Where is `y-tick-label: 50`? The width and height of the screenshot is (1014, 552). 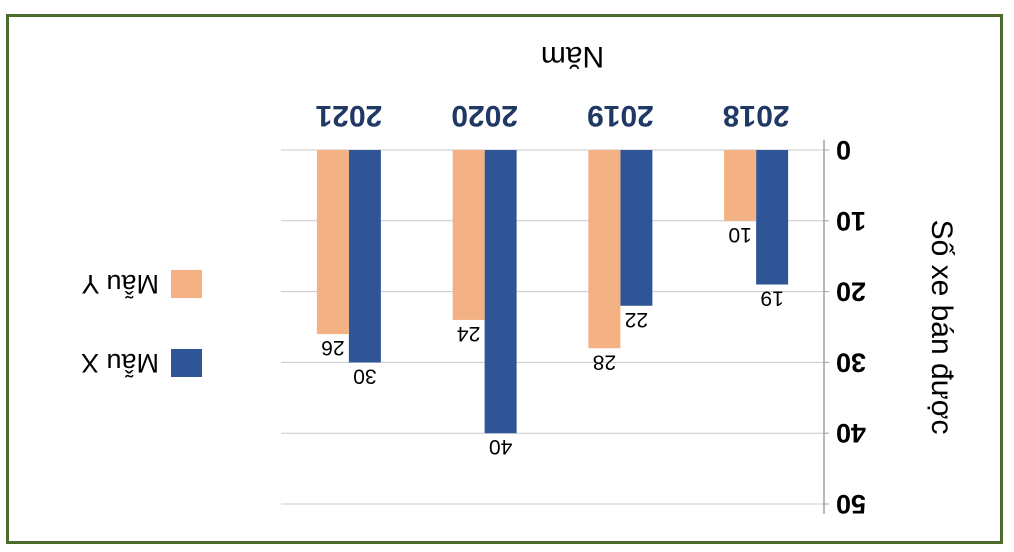
y-tick-label: 50 is located at coordinates (851, 504).